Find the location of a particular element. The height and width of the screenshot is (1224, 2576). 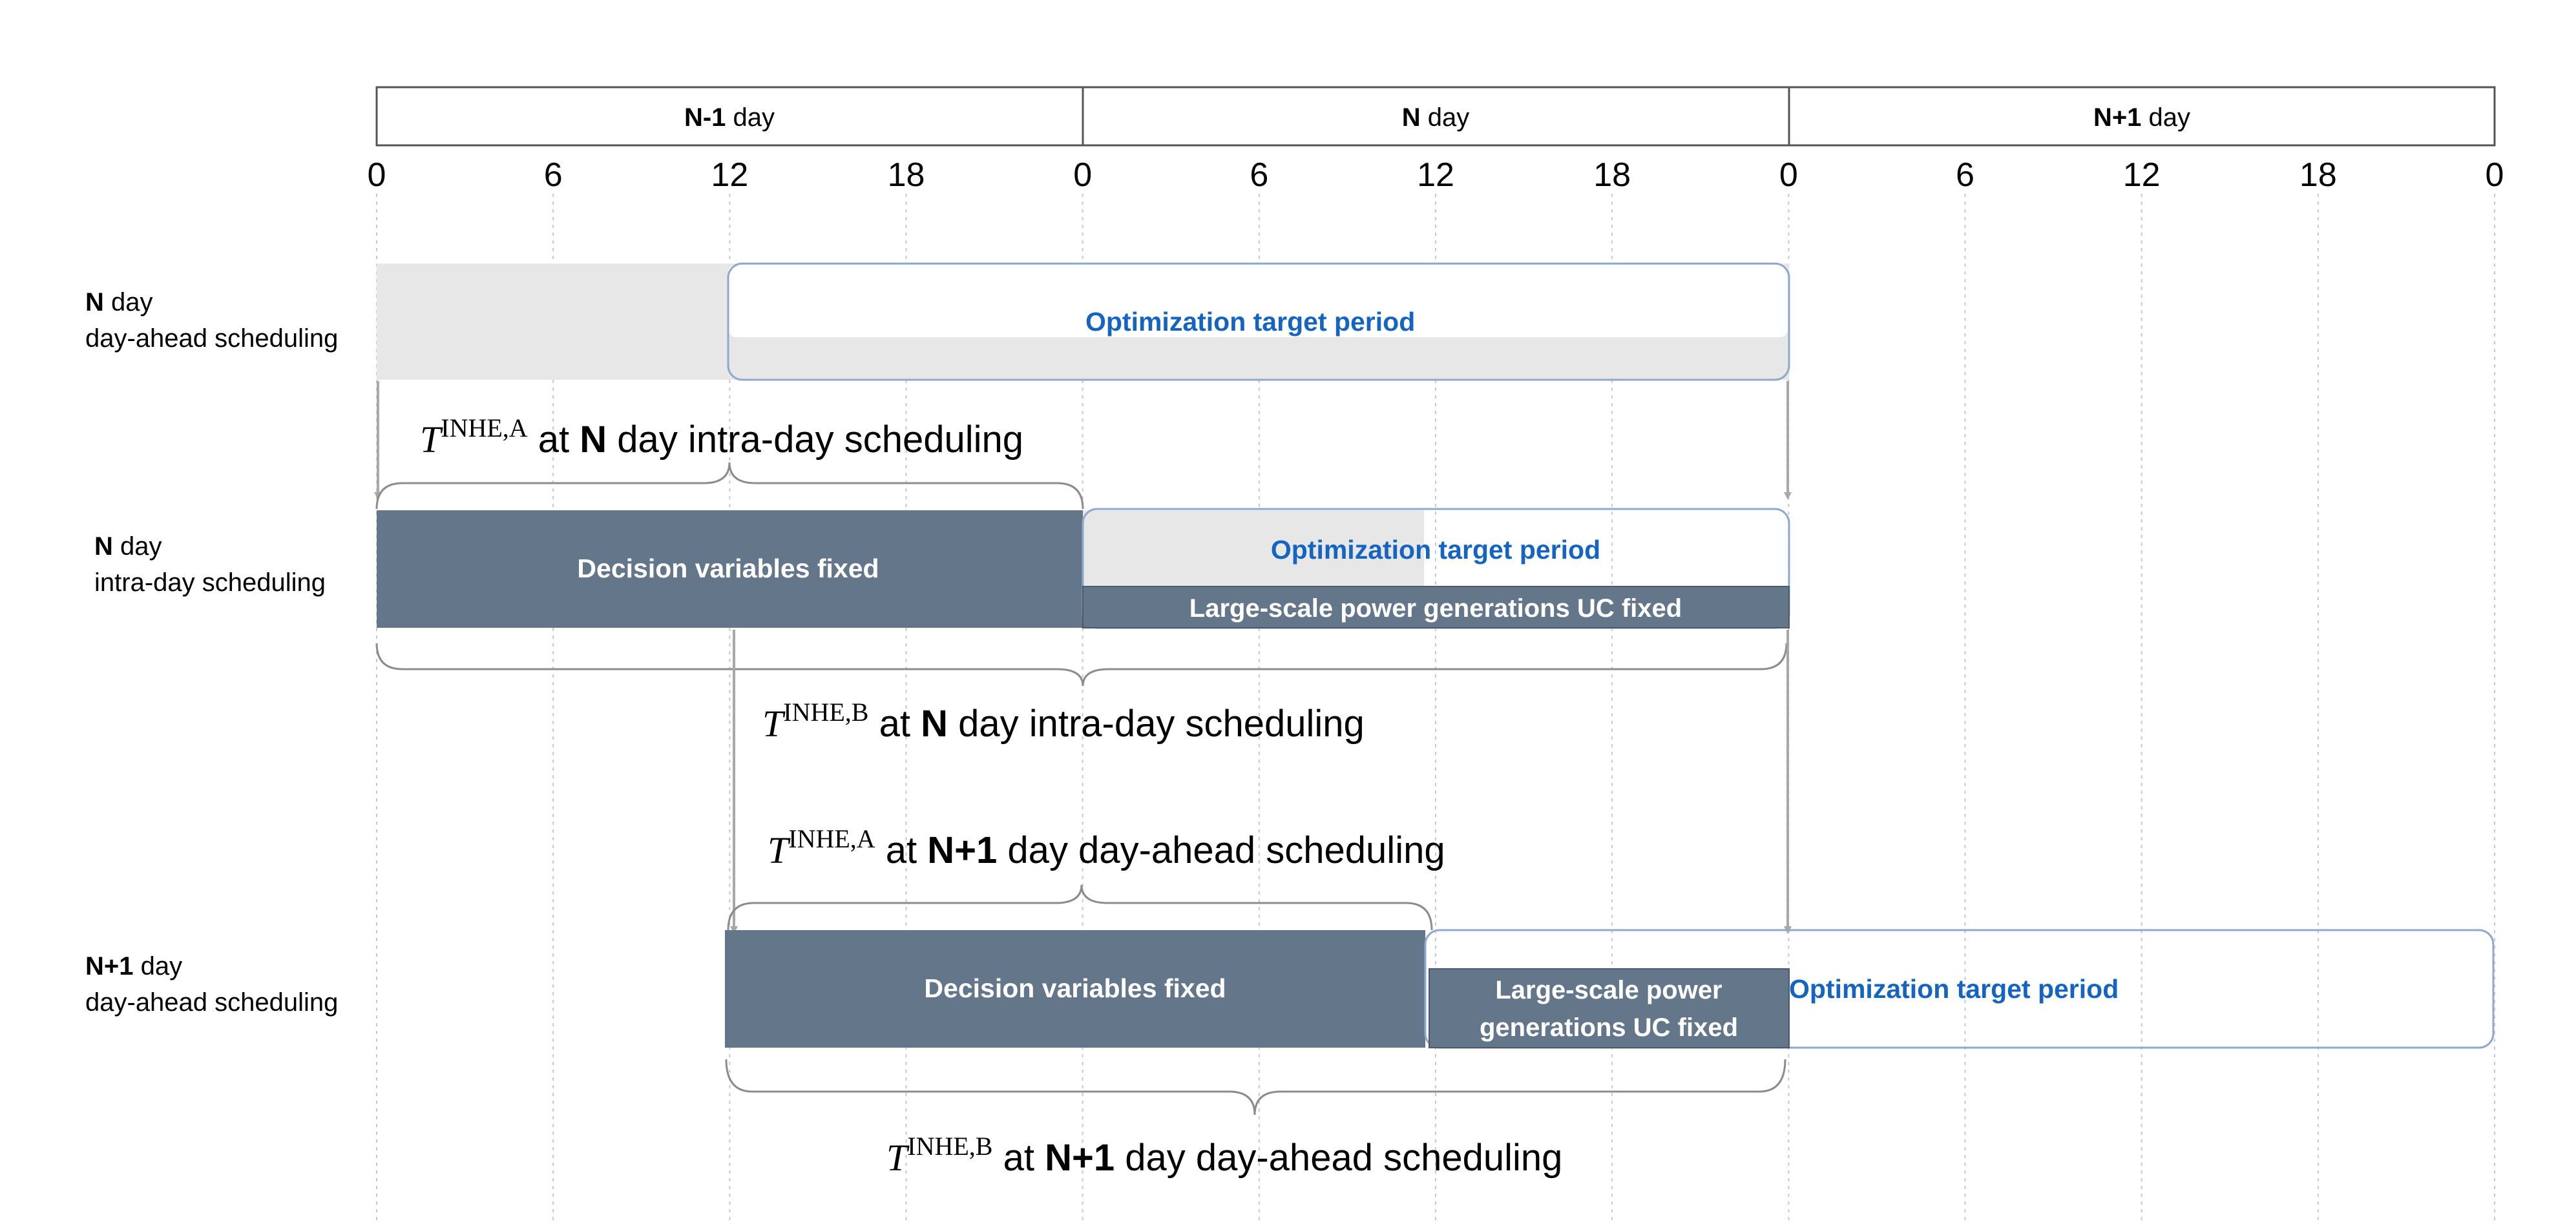

brace-b-n1-ahead-label: TINHE,B at N+1 day day-ahead scheduling is located at coordinates (1224, 1155).